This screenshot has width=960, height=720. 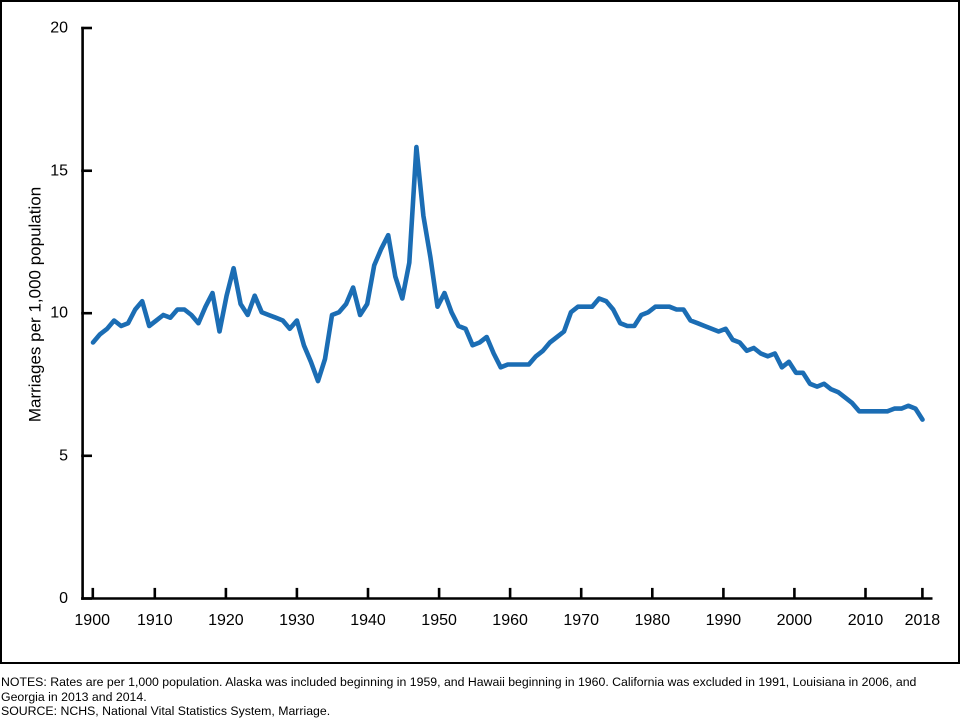 I want to click on svg-text: 1990, so click(x=724, y=620).